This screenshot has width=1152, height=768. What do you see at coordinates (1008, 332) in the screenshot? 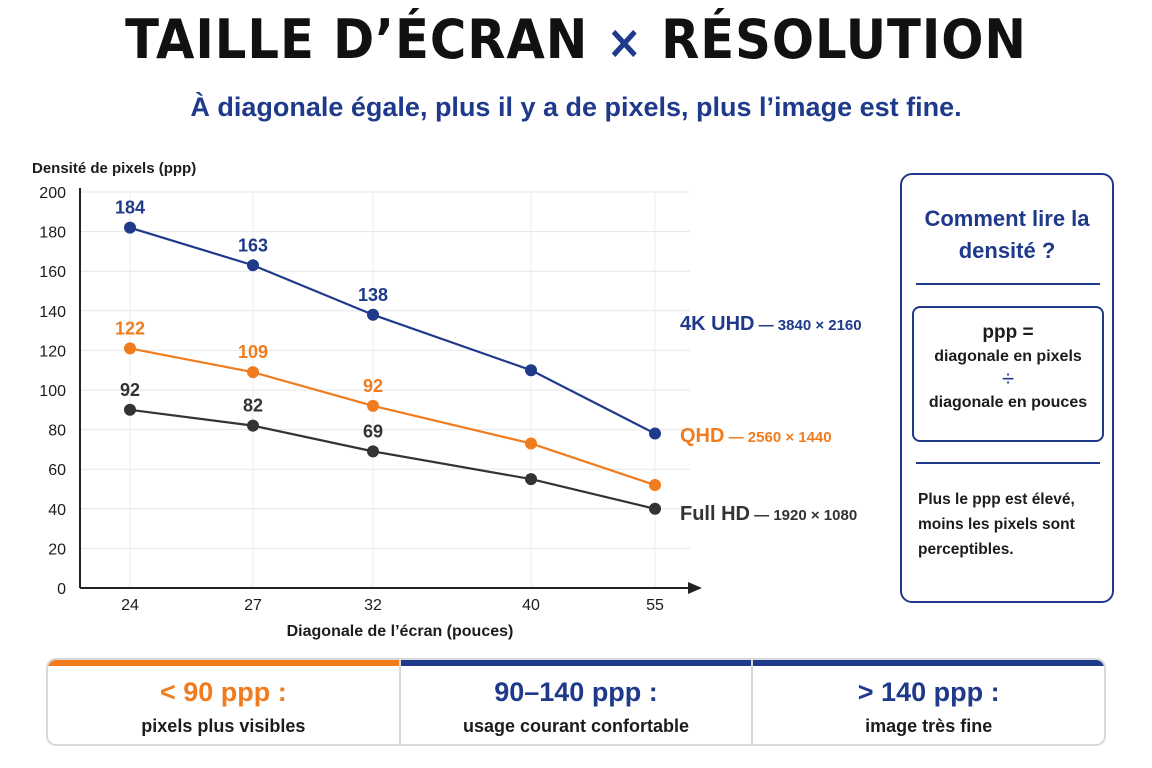
I see `formula-top: ppp =` at bounding box center [1008, 332].